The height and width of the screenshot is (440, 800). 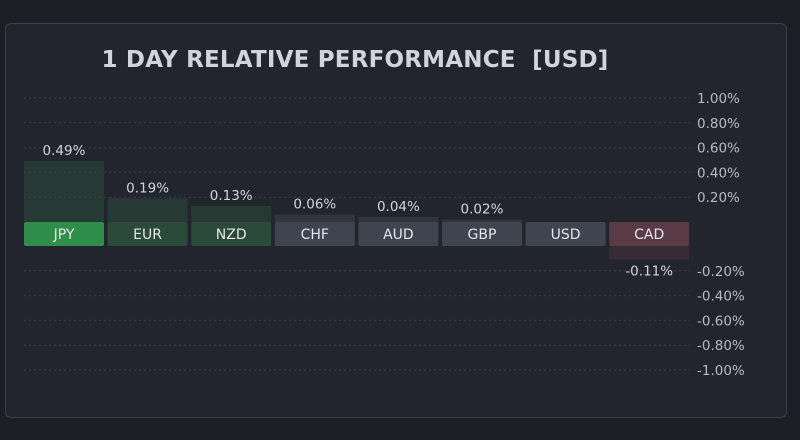 I want to click on y-tick-label: -0.40%, so click(x=721, y=297).